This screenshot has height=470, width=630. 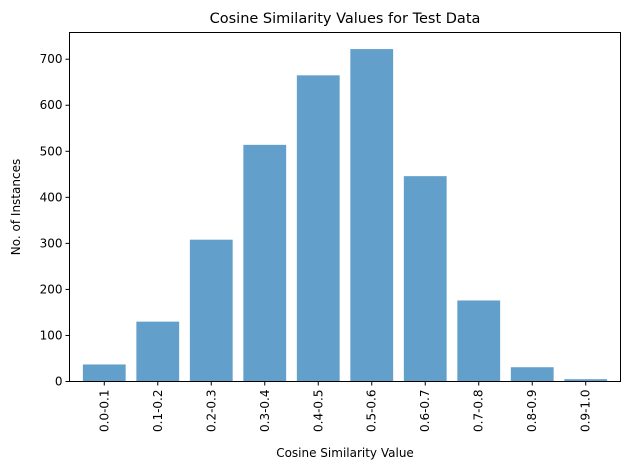 I want to click on y-tick-label: 100, so click(x=51, y=335).